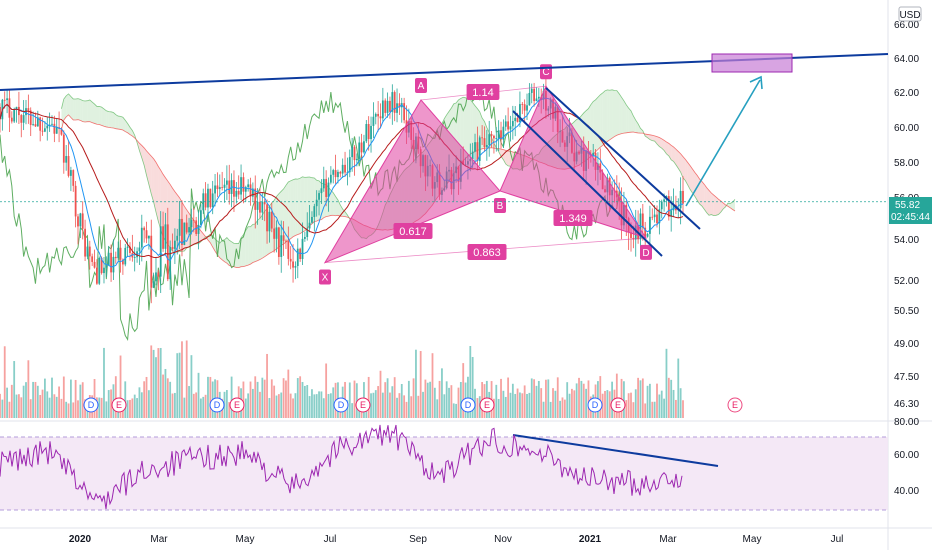 The image size is (932, 550). Describe the element at coordinates (646, 252) in the screenshot. I see `pattern-point-d-box` at that location.